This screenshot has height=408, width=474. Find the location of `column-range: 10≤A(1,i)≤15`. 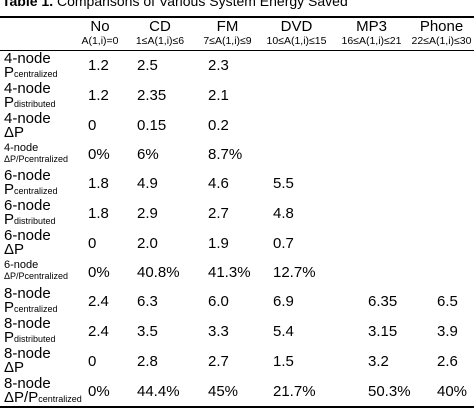

column-range: 10≤A(1,i)≤15 is located at coordinates (296, 41).